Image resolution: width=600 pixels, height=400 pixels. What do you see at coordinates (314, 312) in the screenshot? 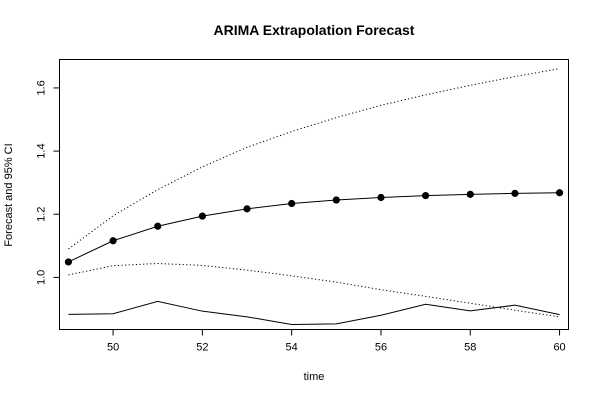
I see `series-line-actual` at bounding box center [314, 312].